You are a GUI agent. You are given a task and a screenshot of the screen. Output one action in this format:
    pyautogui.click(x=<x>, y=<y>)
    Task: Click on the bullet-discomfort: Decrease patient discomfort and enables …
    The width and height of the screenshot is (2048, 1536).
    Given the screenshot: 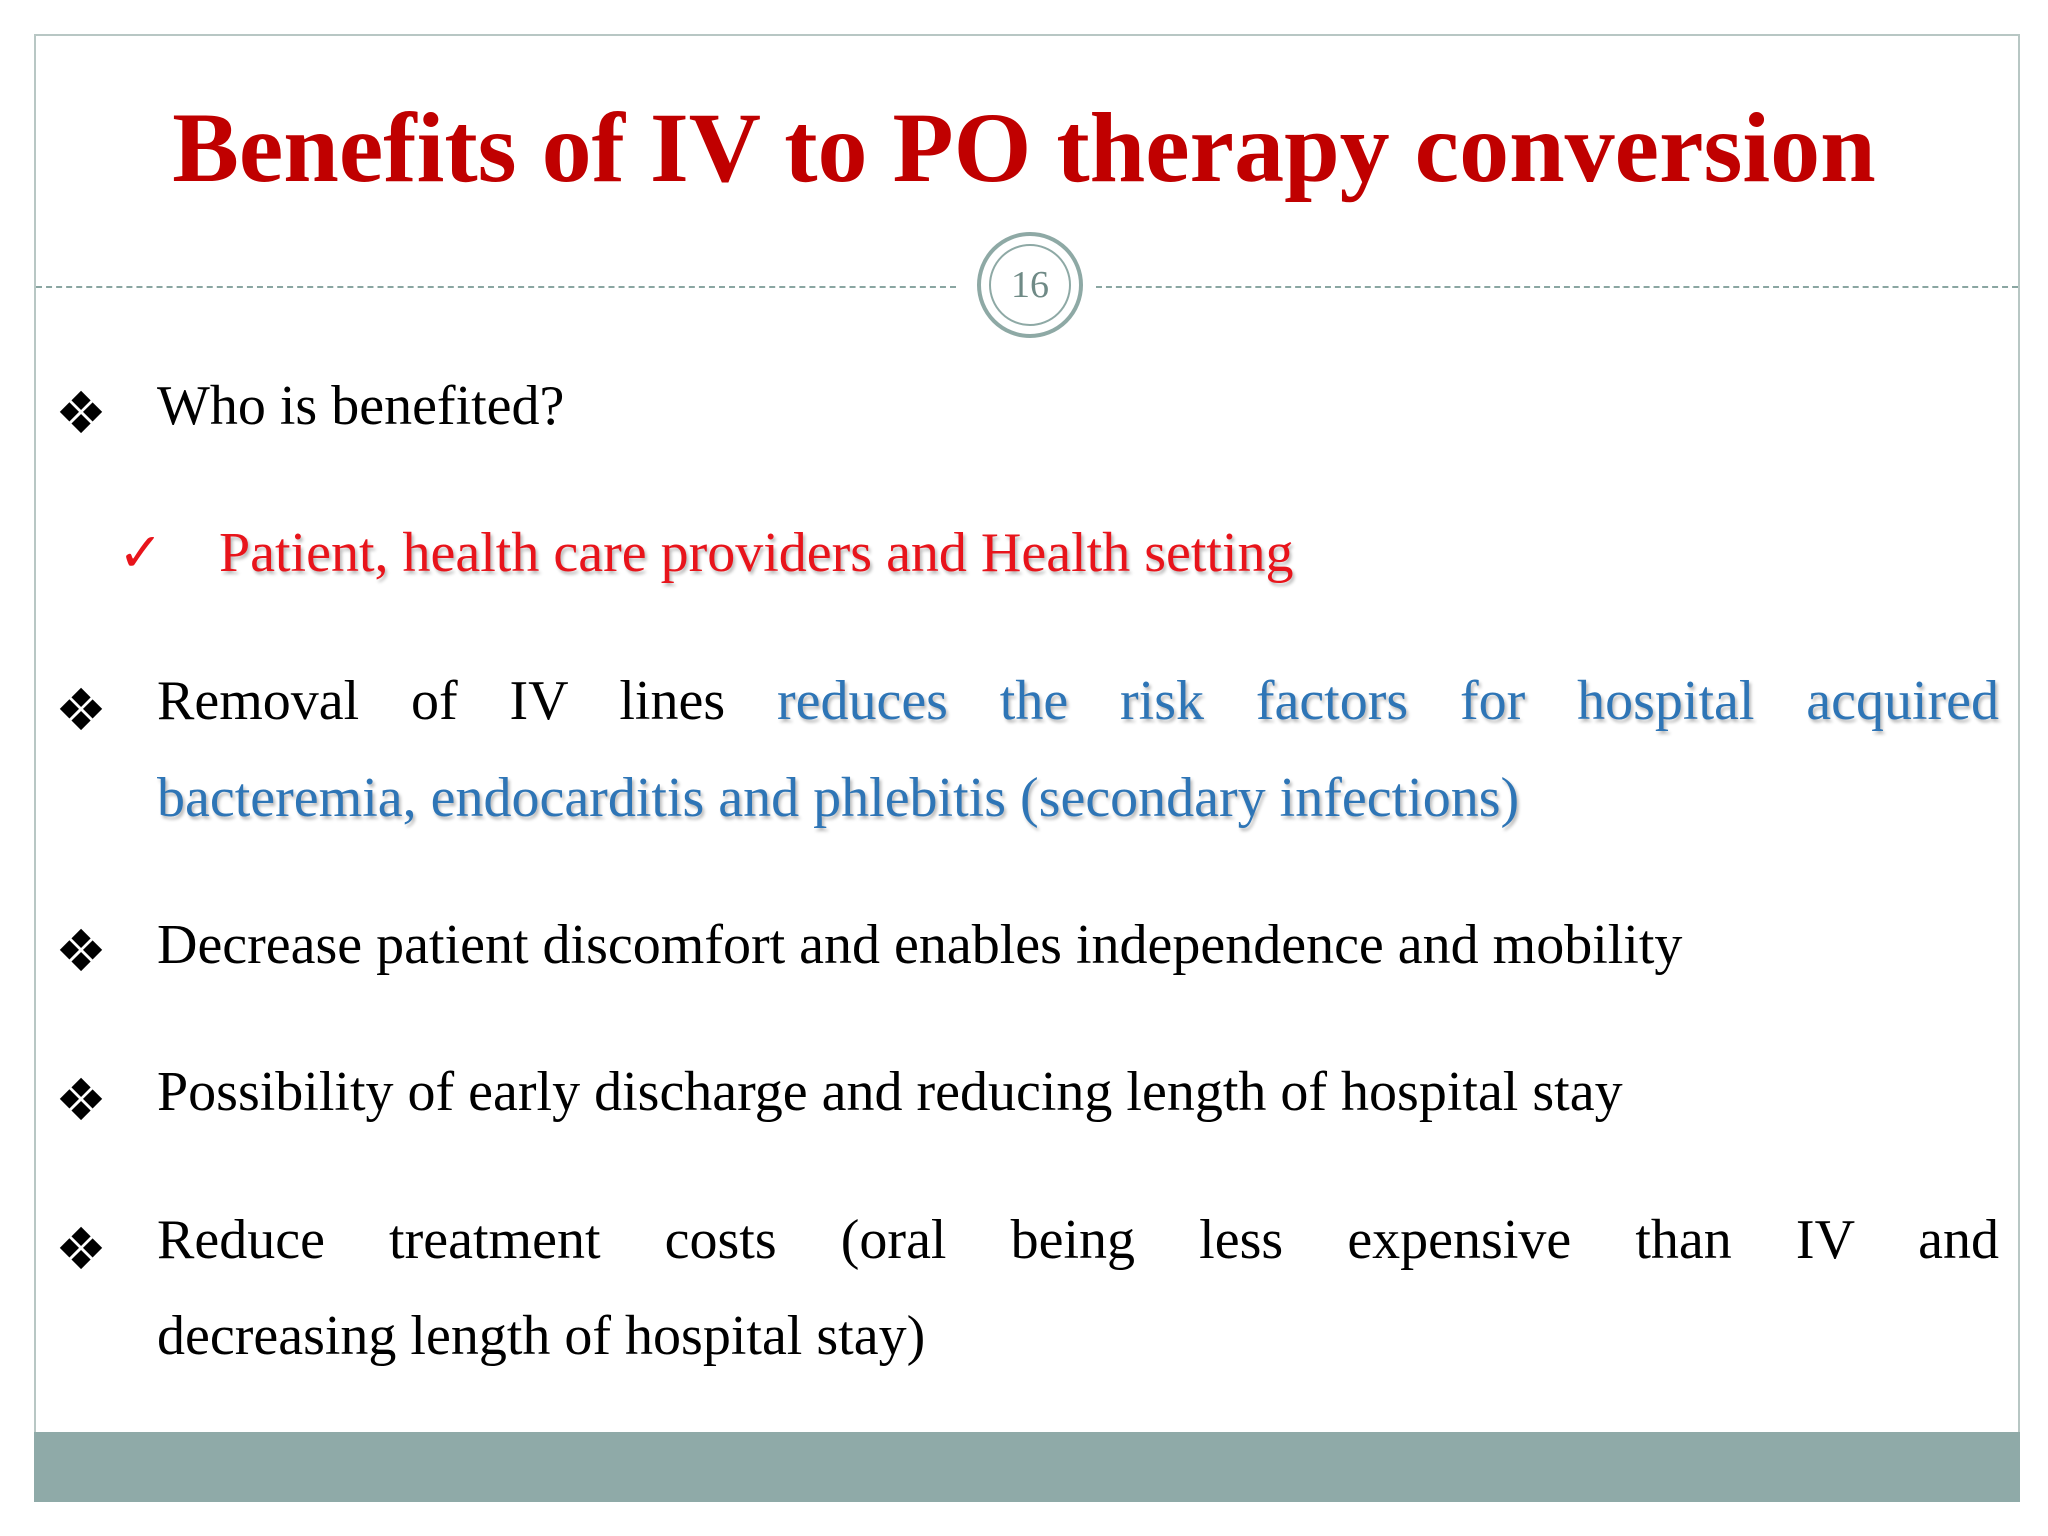 What is the action you would take?
    pyautogui.click(x=920, y=945)
    